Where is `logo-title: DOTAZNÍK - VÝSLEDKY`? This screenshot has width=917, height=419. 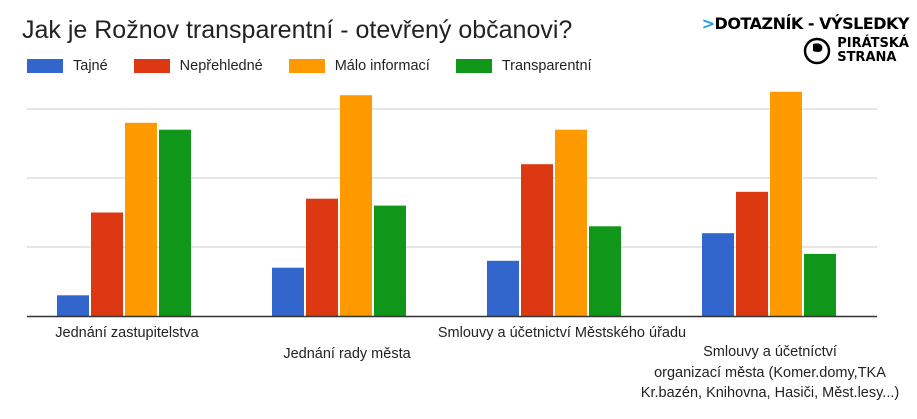
logo-title: DOTAZNÍK - VÝSLEDKY is located at coordinates (812, 23).